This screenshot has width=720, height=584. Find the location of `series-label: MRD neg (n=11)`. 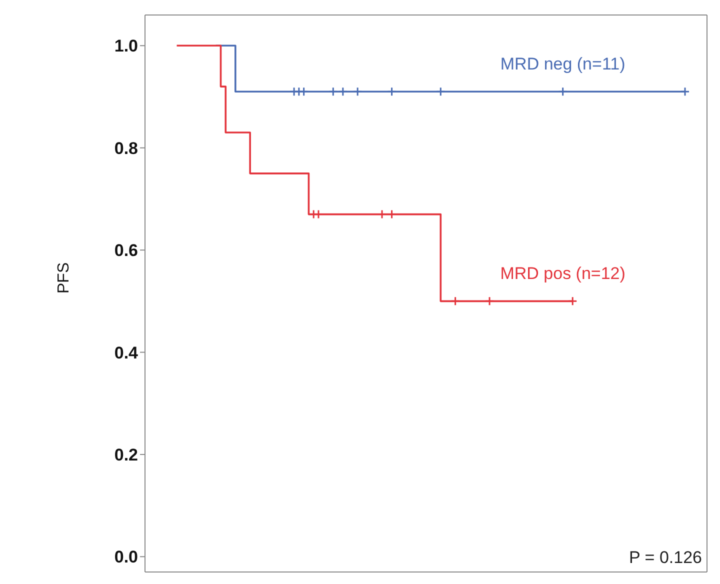

series-label: MRD neg (n=11) is located at coordinates (563, 64).